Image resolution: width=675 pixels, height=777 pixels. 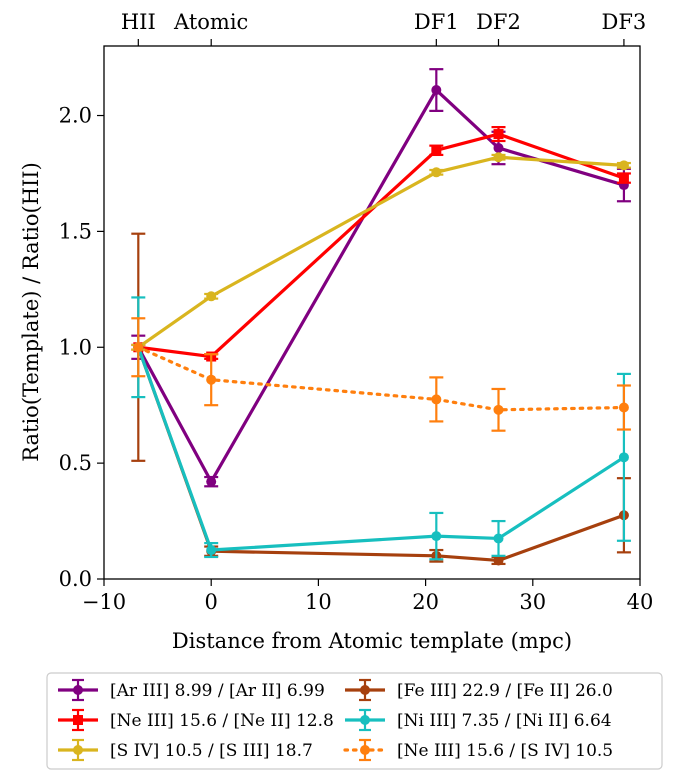 I want to click on x-axis-label: Distance from Atomic template (mpc), so click(x=372, y=641).